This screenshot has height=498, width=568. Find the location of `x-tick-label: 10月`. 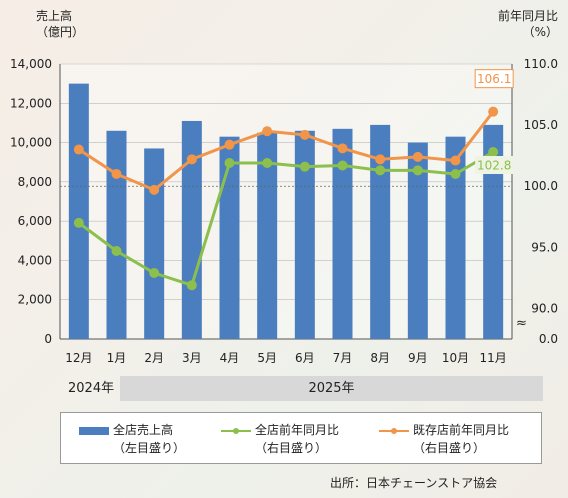

x-tick-label: 10月 is located at coordinates (455, 358).